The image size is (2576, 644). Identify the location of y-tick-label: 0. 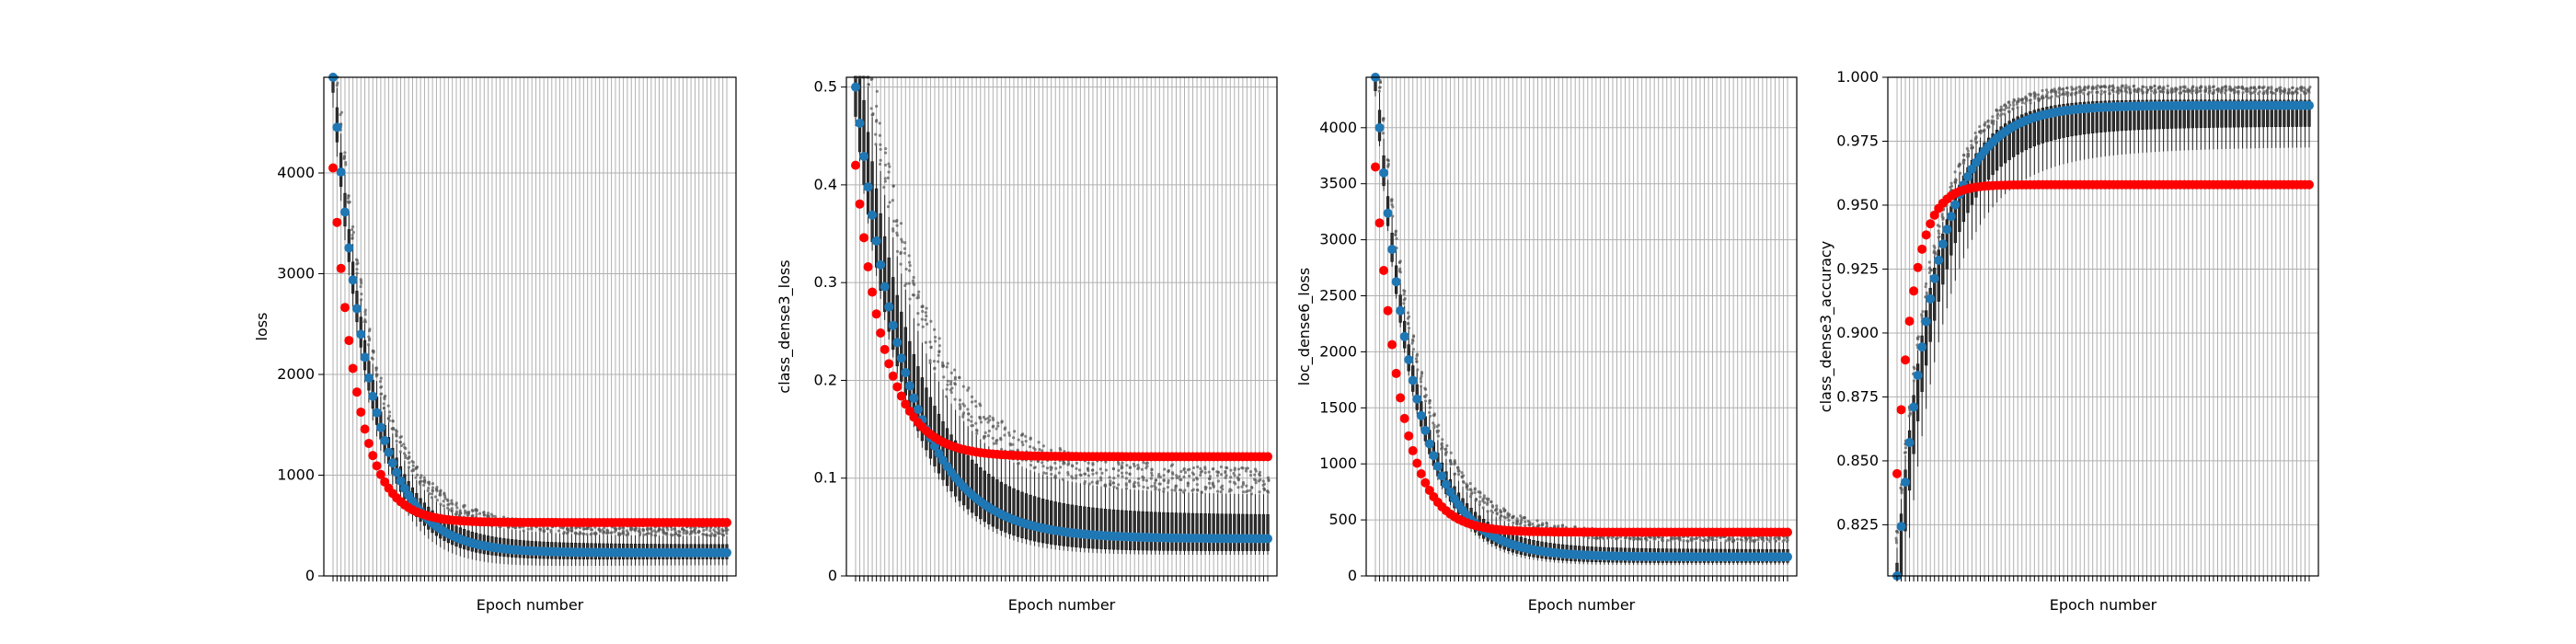
(310, 575).